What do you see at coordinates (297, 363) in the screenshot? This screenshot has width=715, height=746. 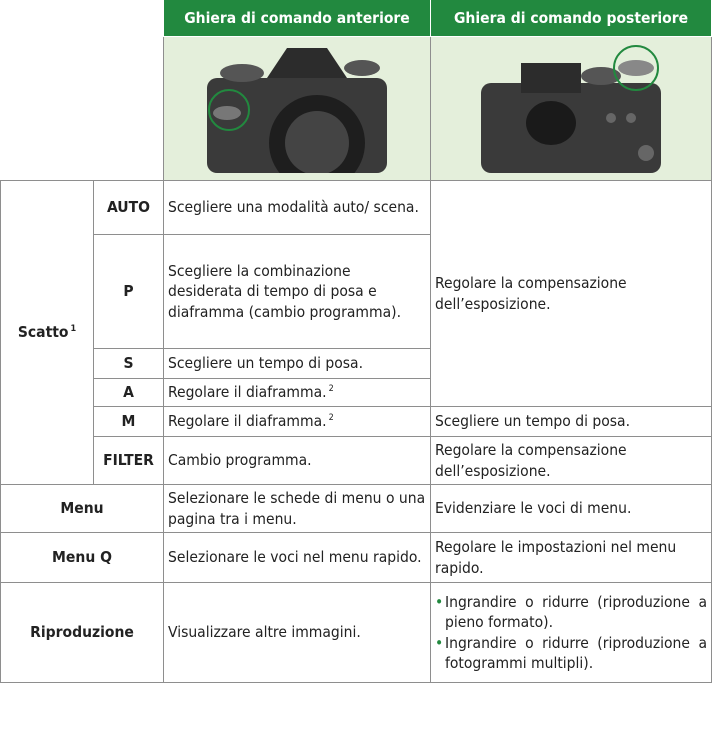 I see `front-cell: Scegliere un tempo di posa.` at bounding box center [297, 363].